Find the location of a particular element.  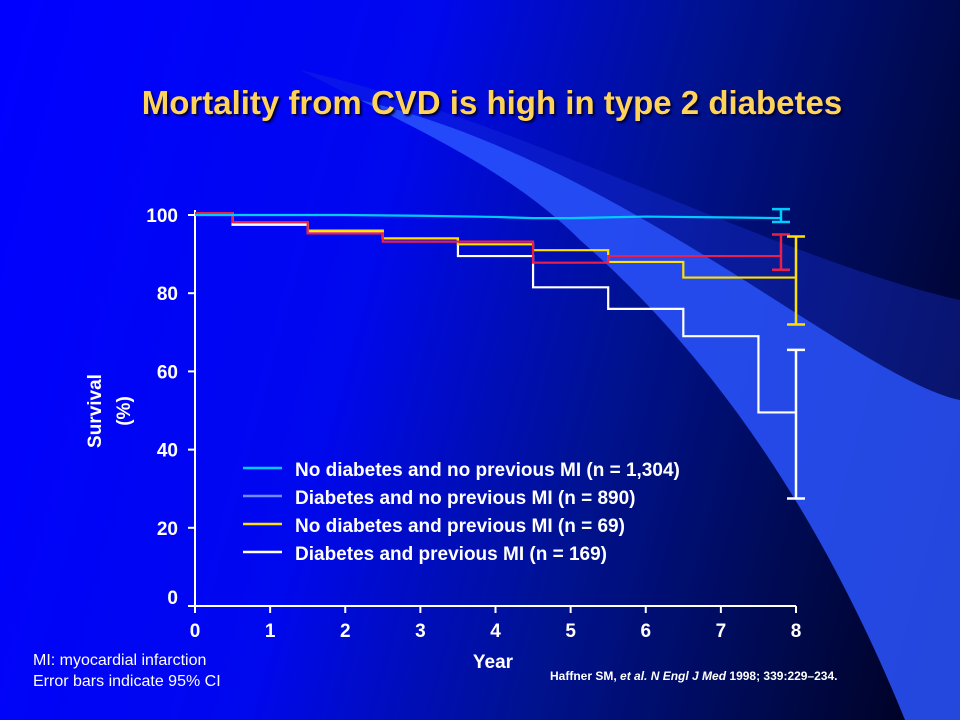

y-tick-label: 80 is located at coordinates (167, 294).